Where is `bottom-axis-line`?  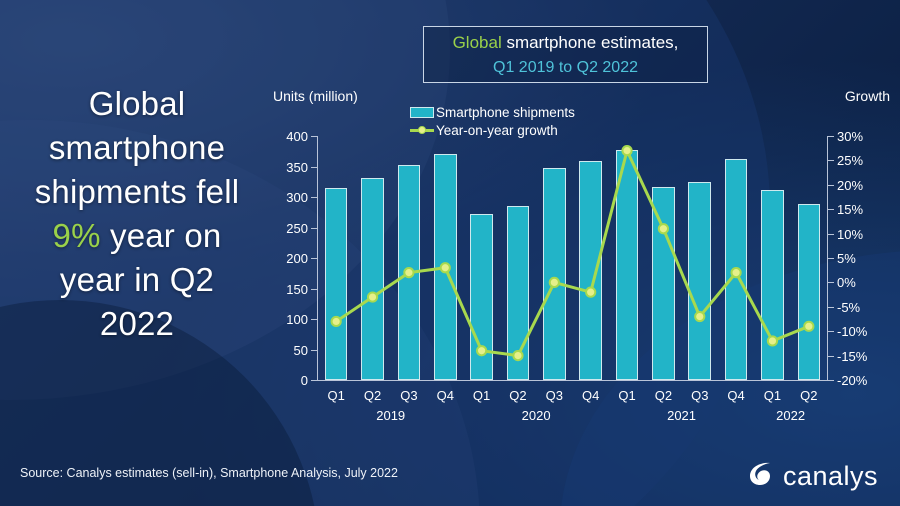
bottom-axis-line is located at coordinates (572, 380).